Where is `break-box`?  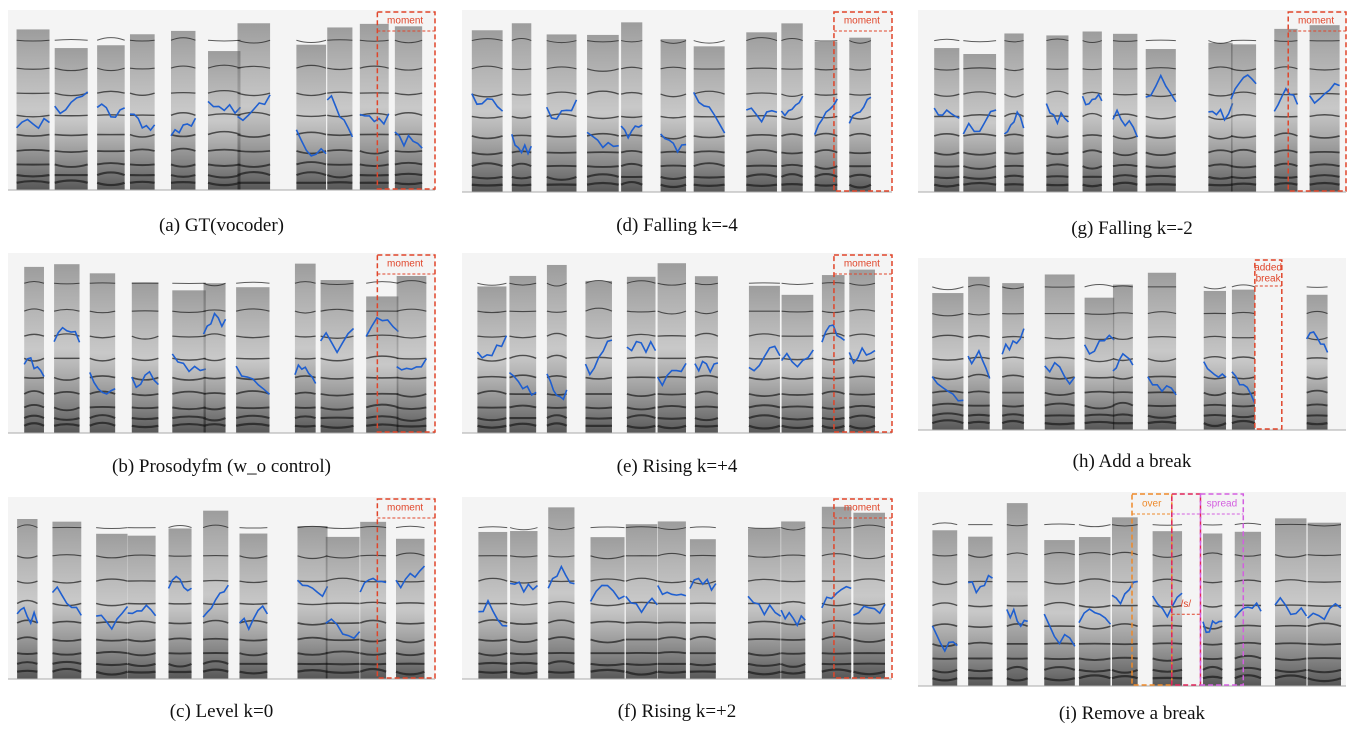
break-box is located at coordinates (1268, 344).